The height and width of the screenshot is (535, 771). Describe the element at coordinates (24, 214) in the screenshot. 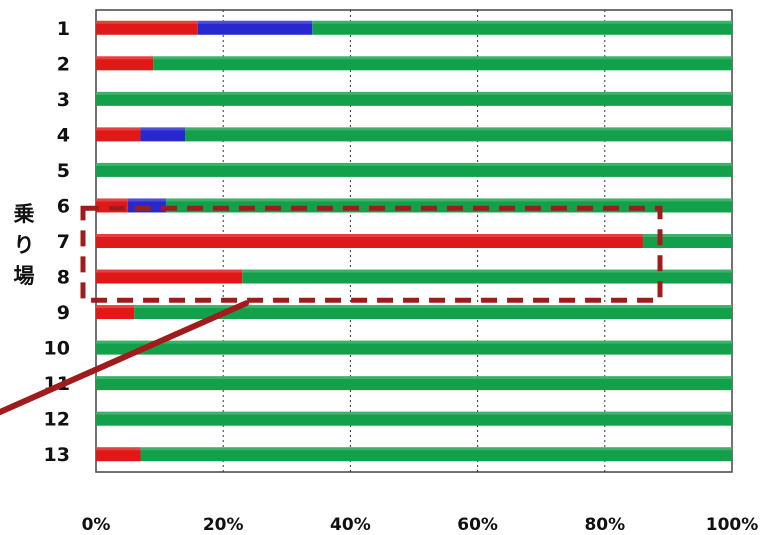

I see `y-axis-title-char-0: 乗` at that location.